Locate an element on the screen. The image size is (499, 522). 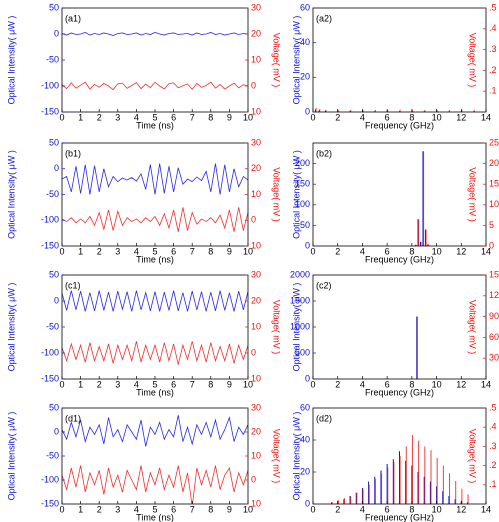
y2-tick-label: .3 is located at coordinates (493, 446).